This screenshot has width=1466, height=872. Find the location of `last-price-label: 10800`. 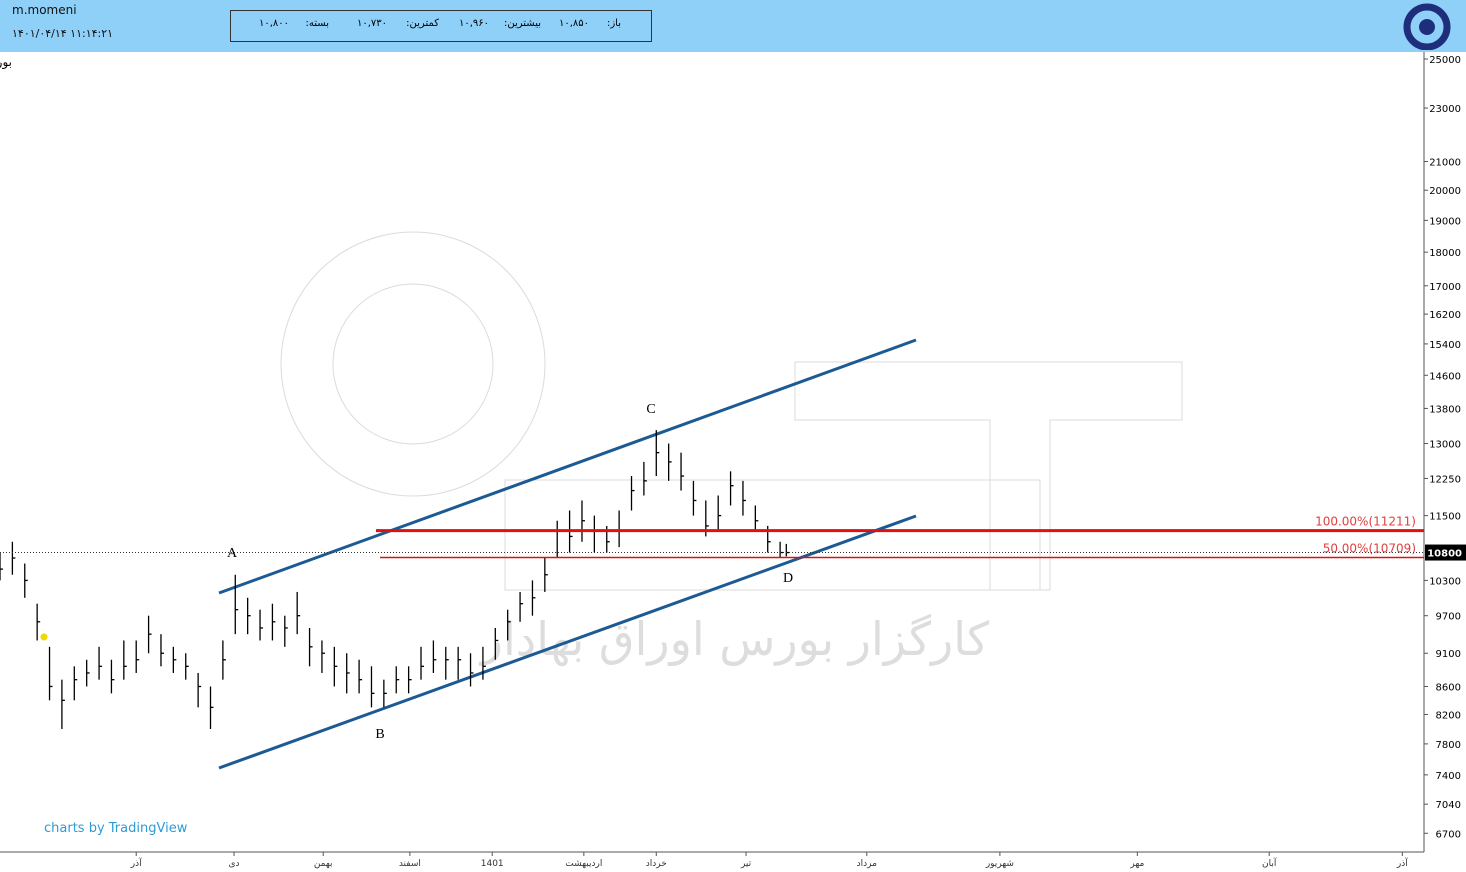

last-price-label: 10800 is located at coordinates (1444, 554).